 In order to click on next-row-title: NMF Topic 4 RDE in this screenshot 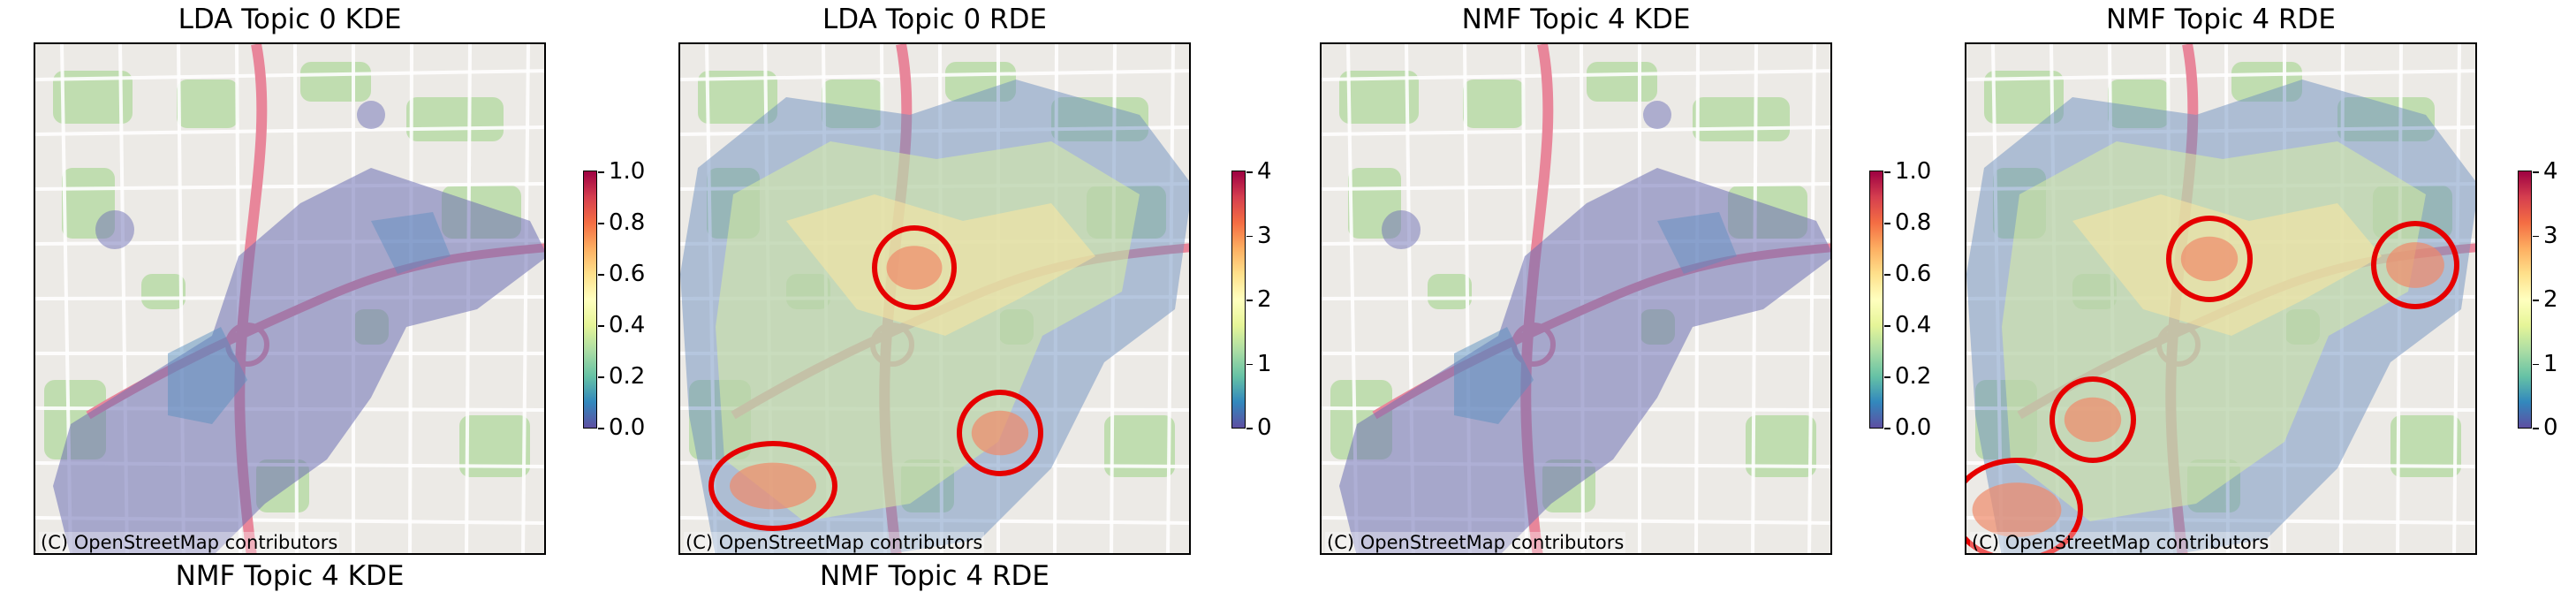, I will do `click(935, 576)`.